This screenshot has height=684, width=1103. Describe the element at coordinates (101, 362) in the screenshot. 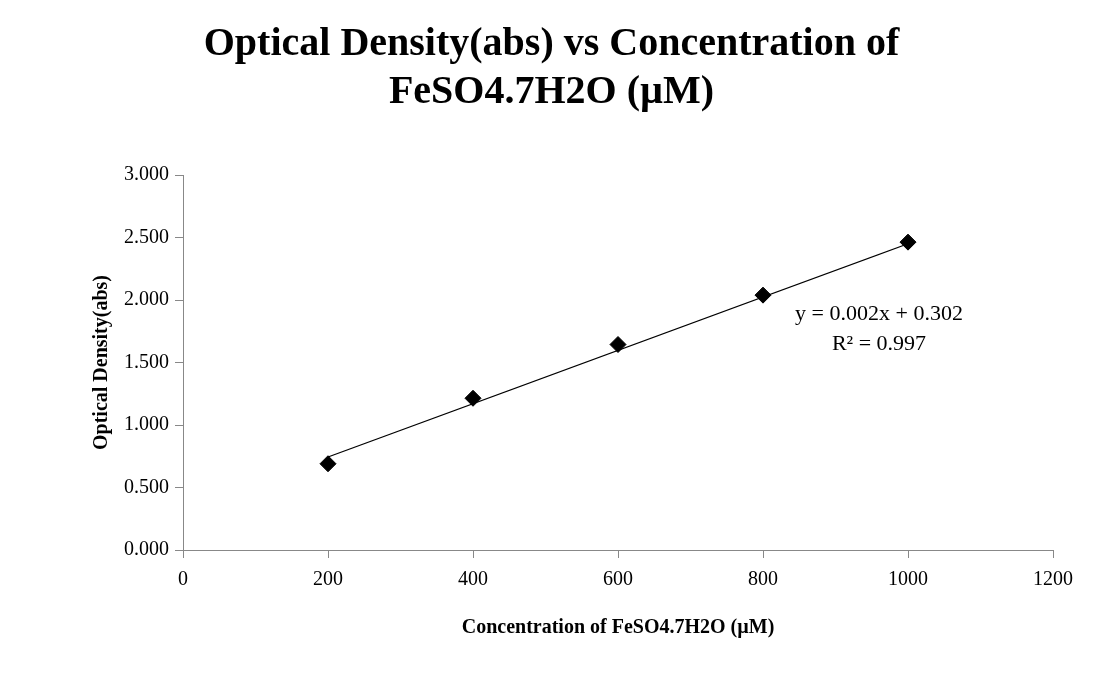

I see `y-axis-title: Optical Density(abs)` at that location.